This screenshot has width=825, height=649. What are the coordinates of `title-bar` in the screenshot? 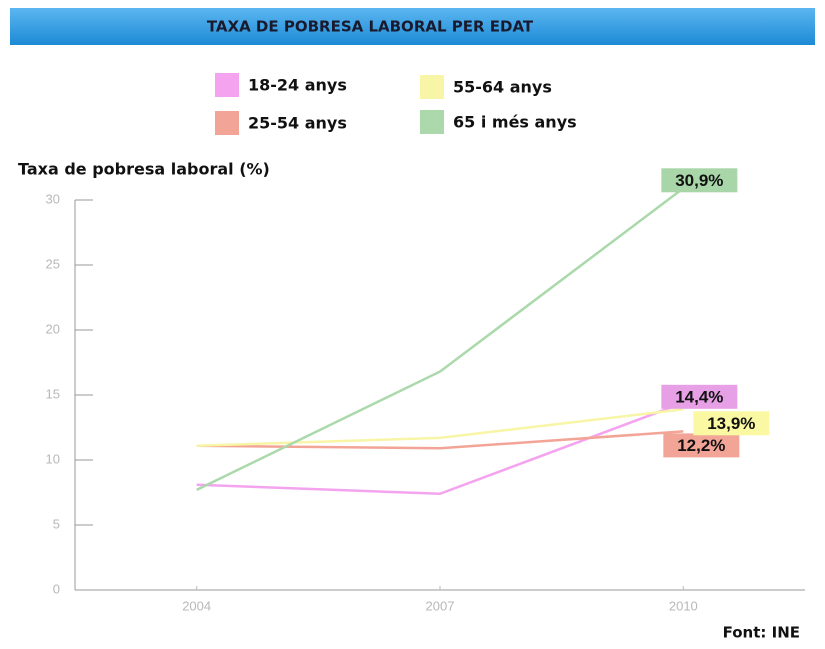 It's located at (412, 26).